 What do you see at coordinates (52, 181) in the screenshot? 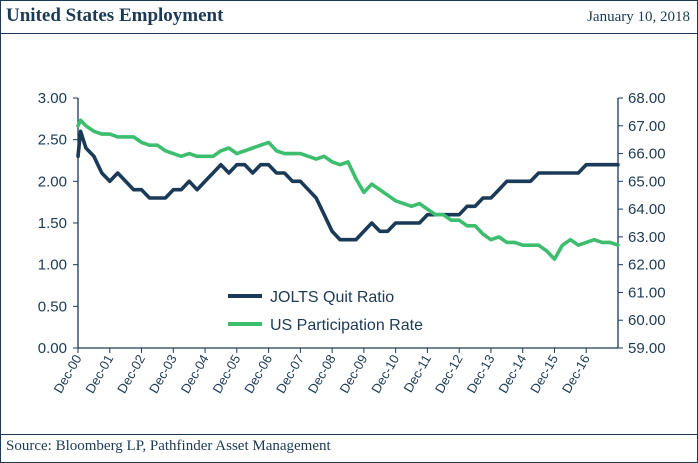
I see `left-tick-label: 2.00` at bounding box center [52, 181].